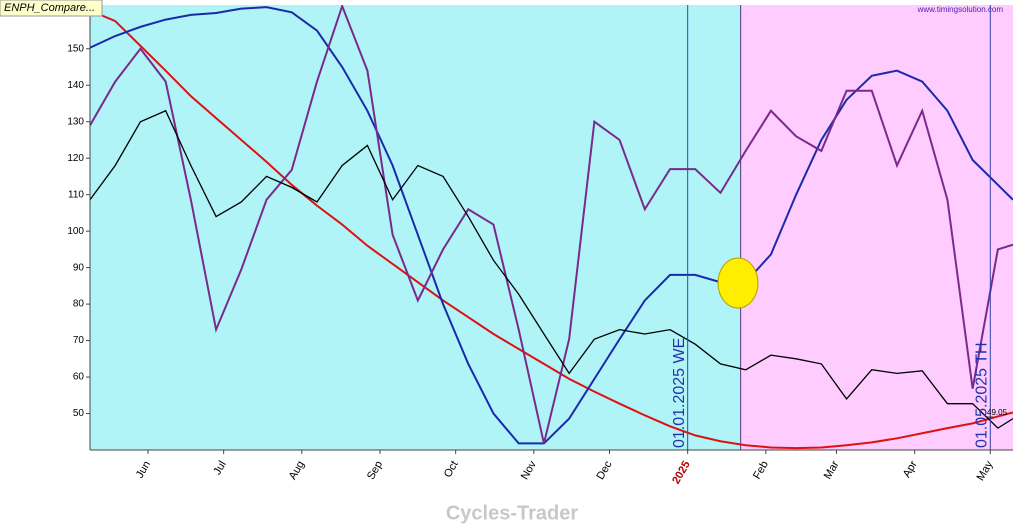 This screenshot has width=1024, height=529. What do you see at coordinates (451, 469) in the screenshot?
I see `x-tick-label: Oct` at bounding box center [451, 469].